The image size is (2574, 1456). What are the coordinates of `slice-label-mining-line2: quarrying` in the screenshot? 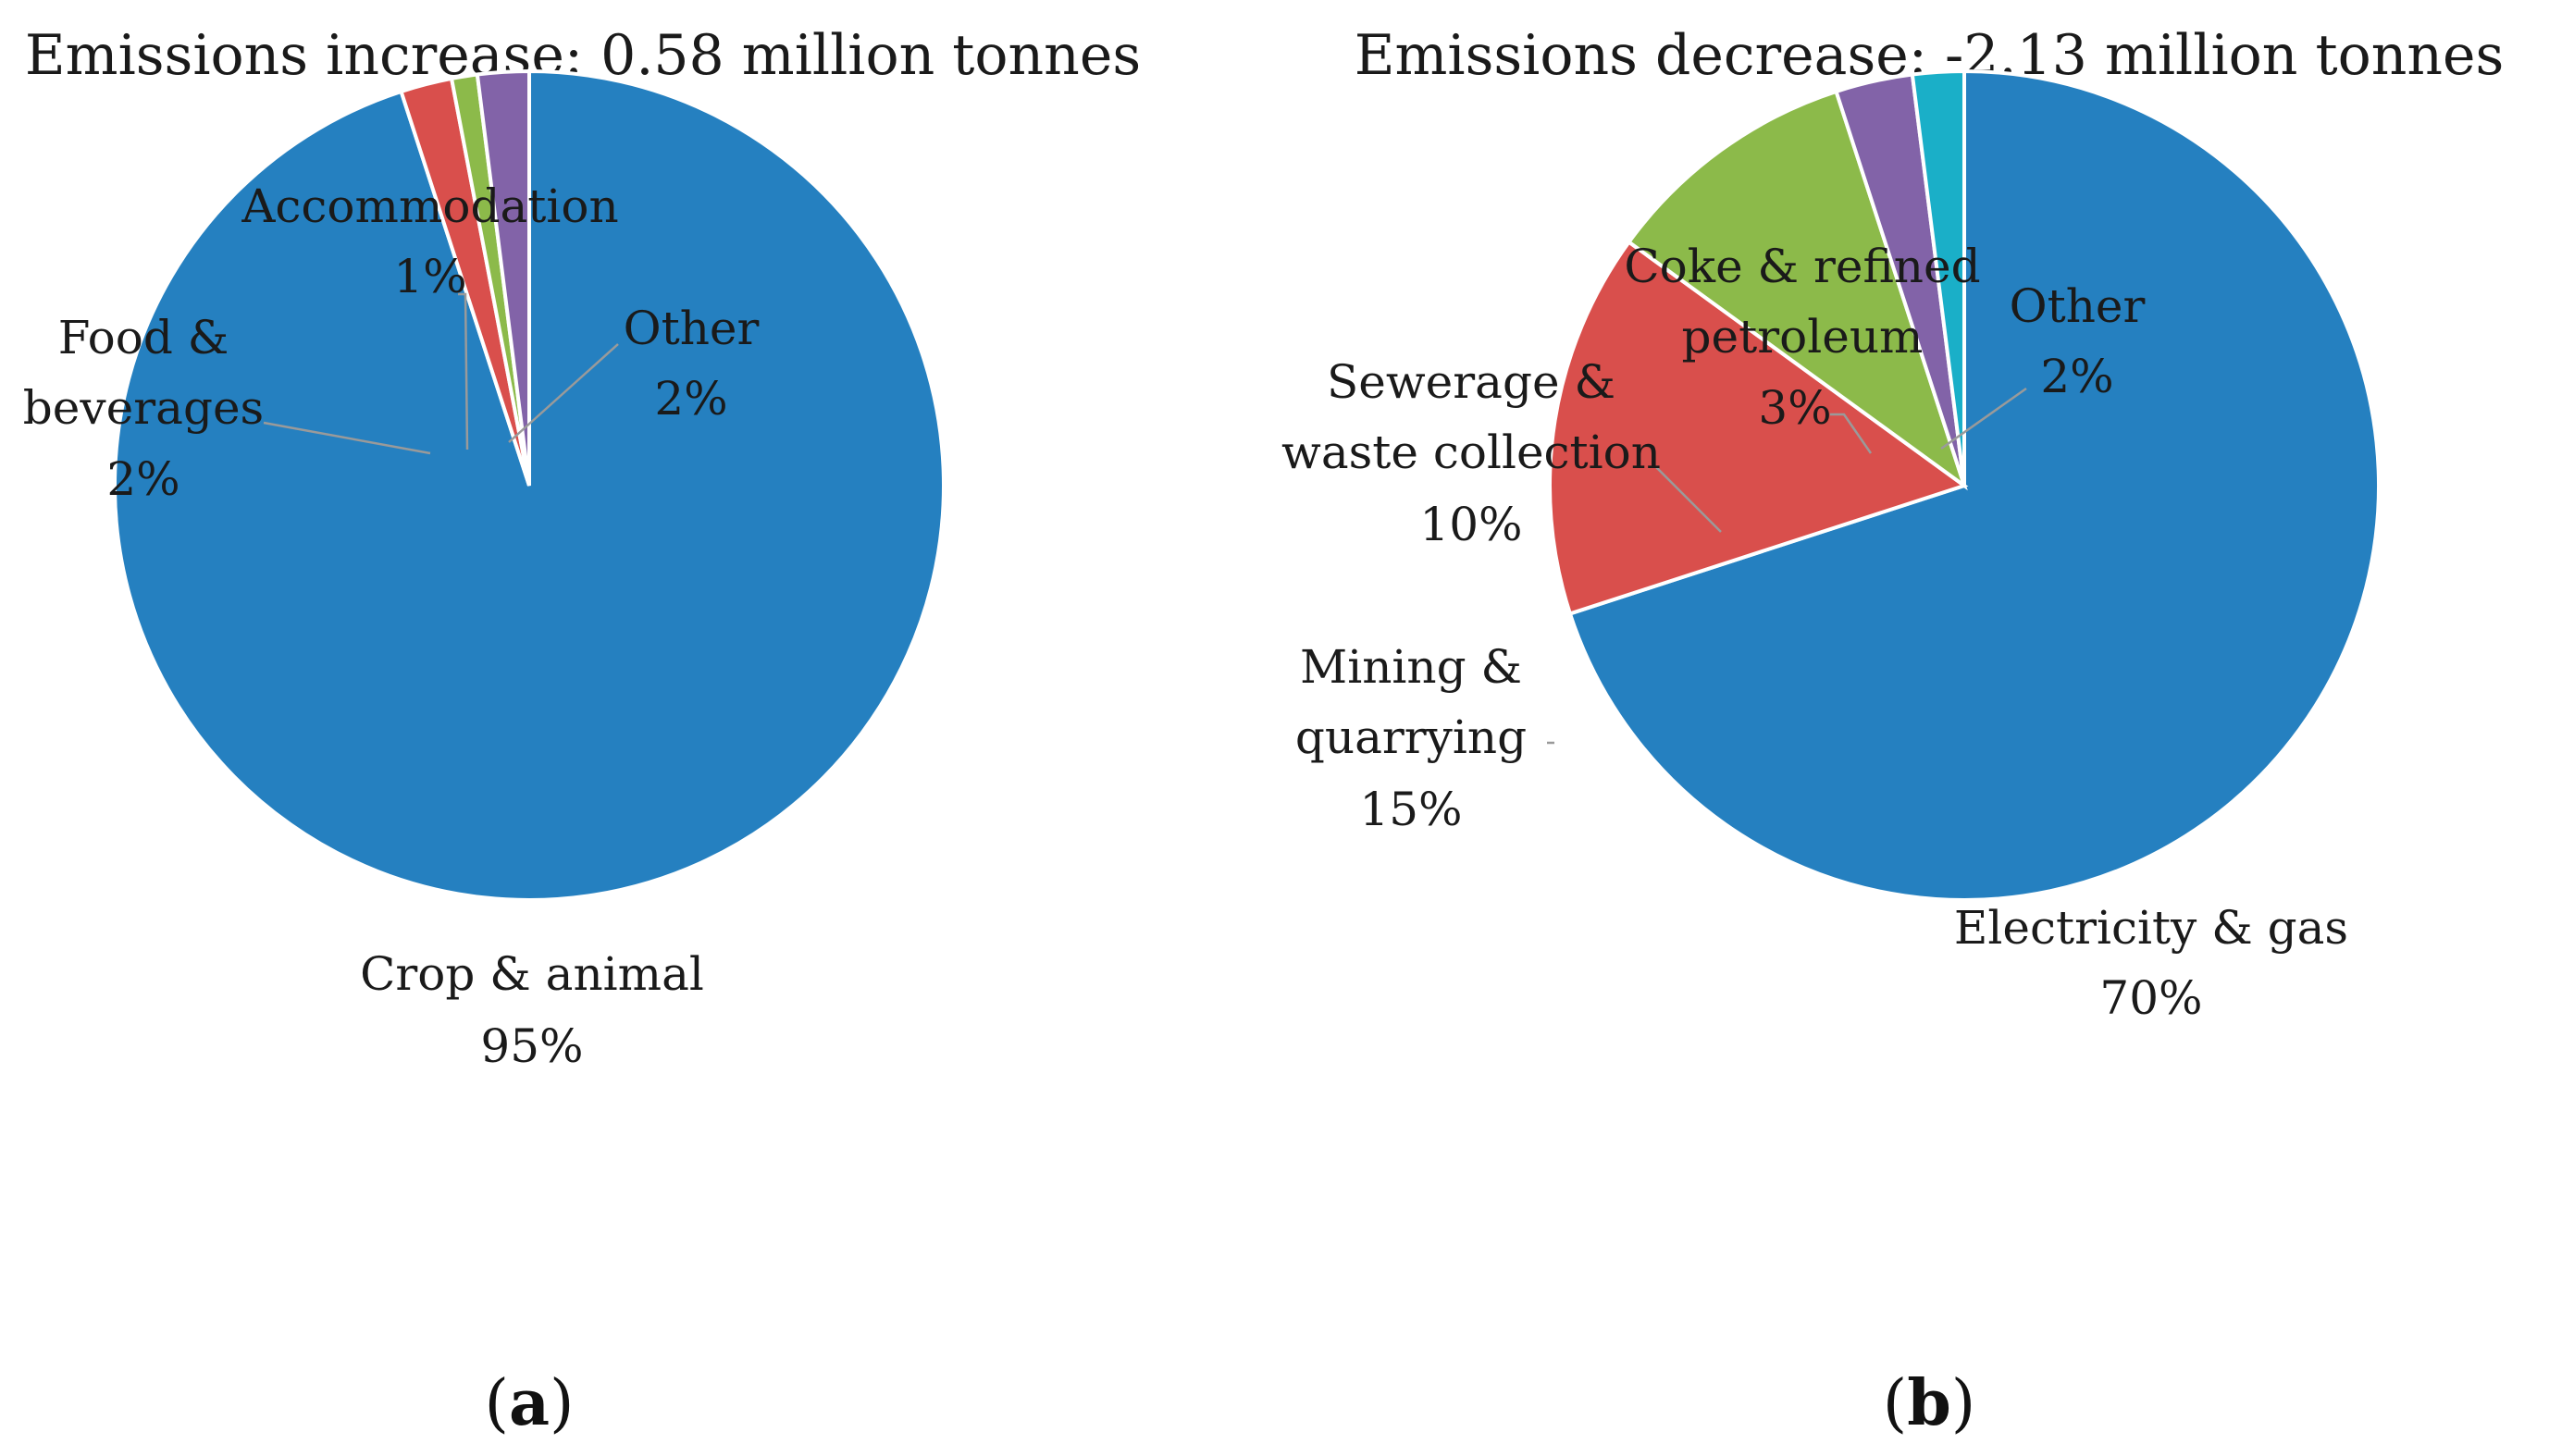 It's located at (1411, 737).